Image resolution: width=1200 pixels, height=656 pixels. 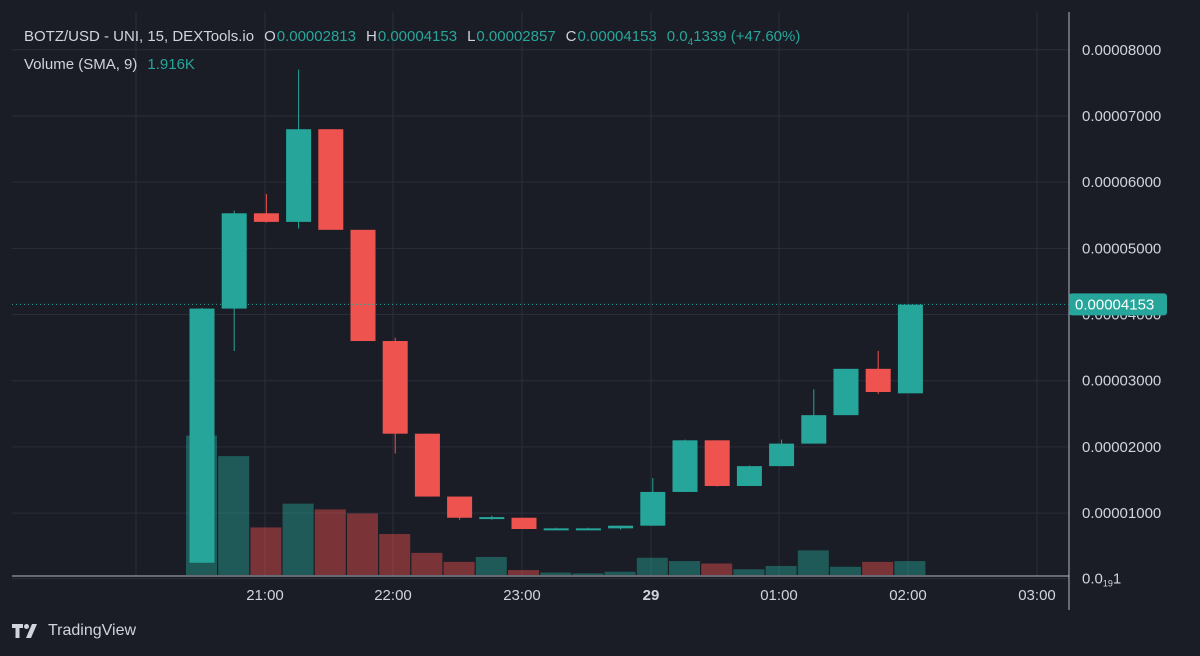 I want to click on time-tick-label: 23:00, so click(x=522, y=595).